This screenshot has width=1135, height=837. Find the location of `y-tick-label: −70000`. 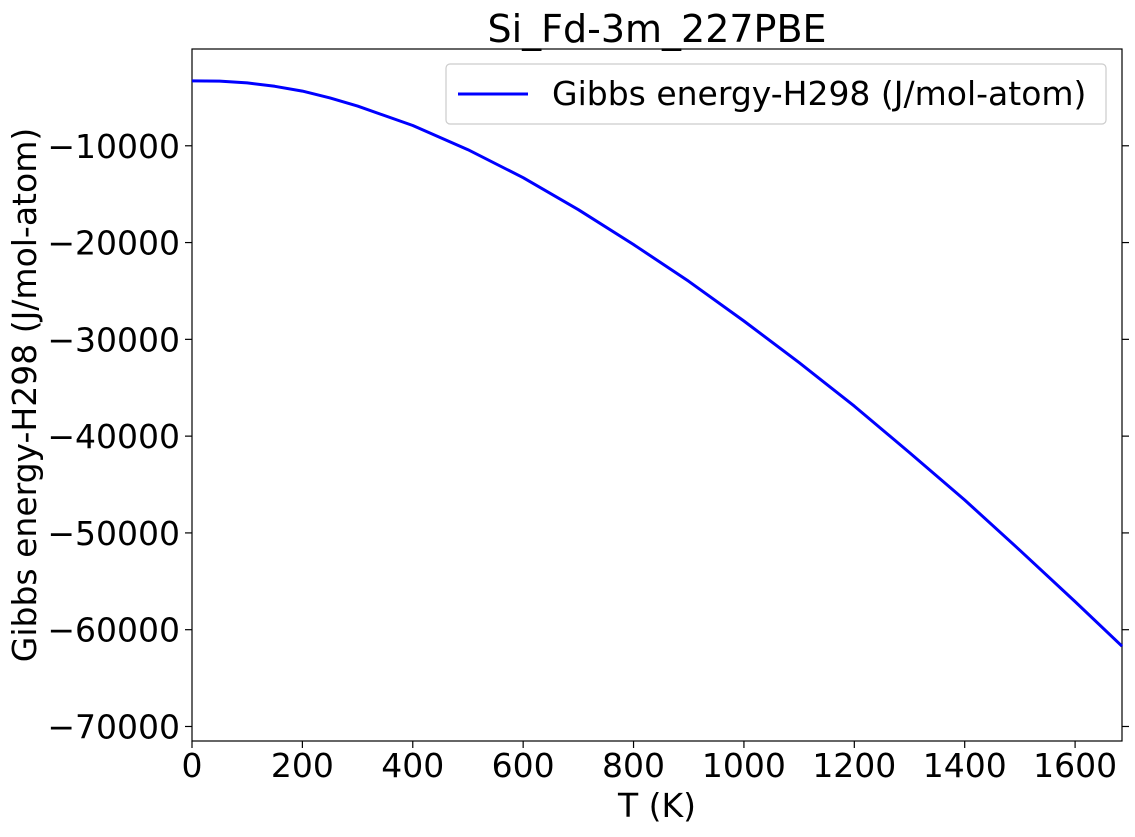

y-tick-label: −70000 is located at coordinates (113, 726).